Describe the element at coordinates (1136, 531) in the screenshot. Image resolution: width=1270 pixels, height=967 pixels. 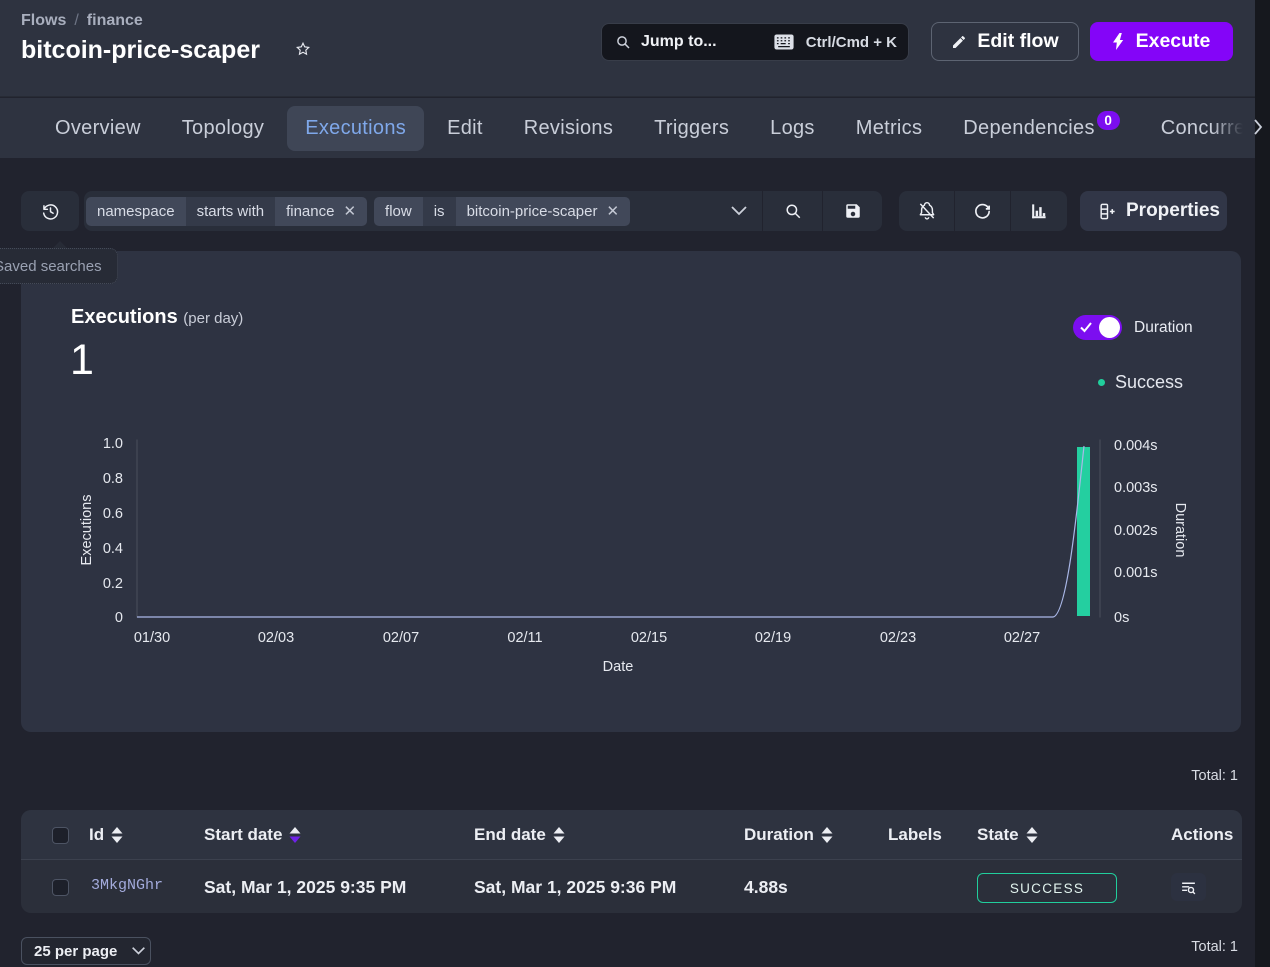
I see `svg-text: 0.002s` at that location.